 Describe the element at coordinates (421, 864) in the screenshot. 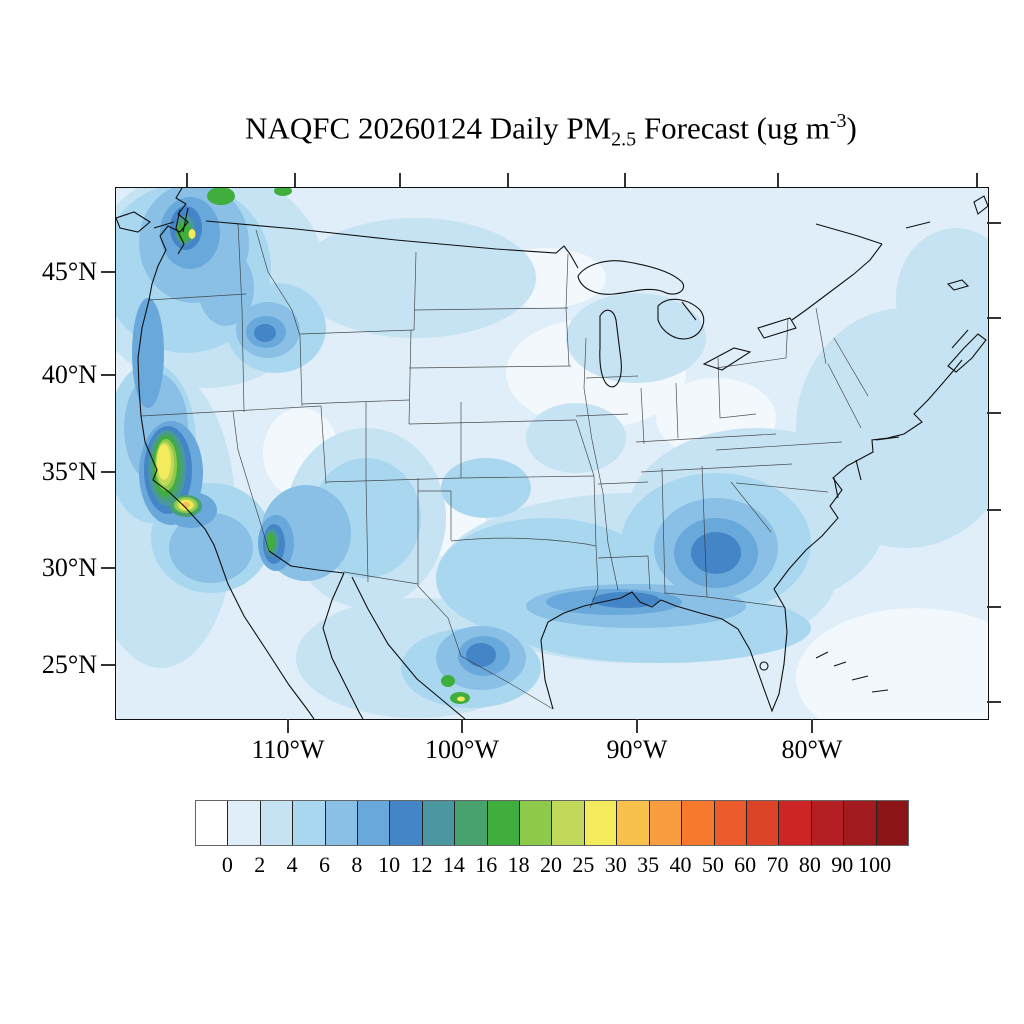

I see `colorbar-tick-label: 12` at that location.